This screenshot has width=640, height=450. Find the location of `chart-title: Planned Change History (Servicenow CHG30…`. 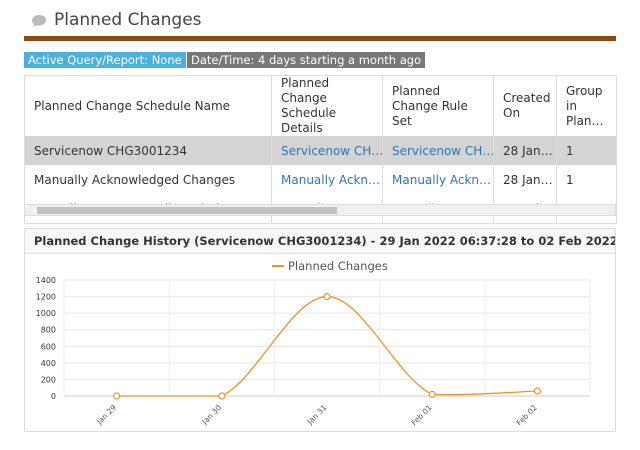

chart-title: Planned Change History (Servicenow CHG30… is located at coordinates (320, 241).